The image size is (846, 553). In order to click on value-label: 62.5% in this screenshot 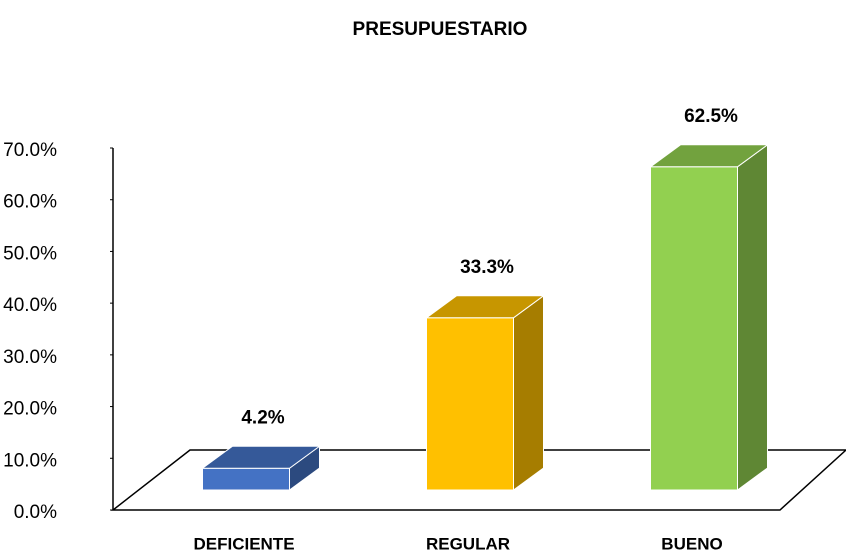, I will do `click(711, 116)`.